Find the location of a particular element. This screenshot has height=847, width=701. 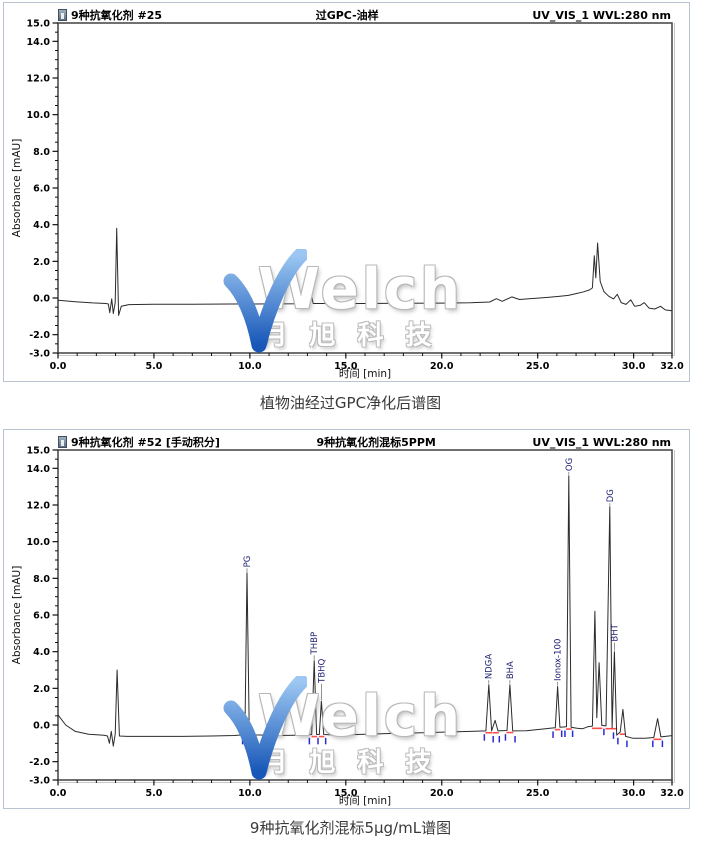

channel-label-bottom: UV_VIS_1 WVL:280 nm is located at coordinates (601, 442).